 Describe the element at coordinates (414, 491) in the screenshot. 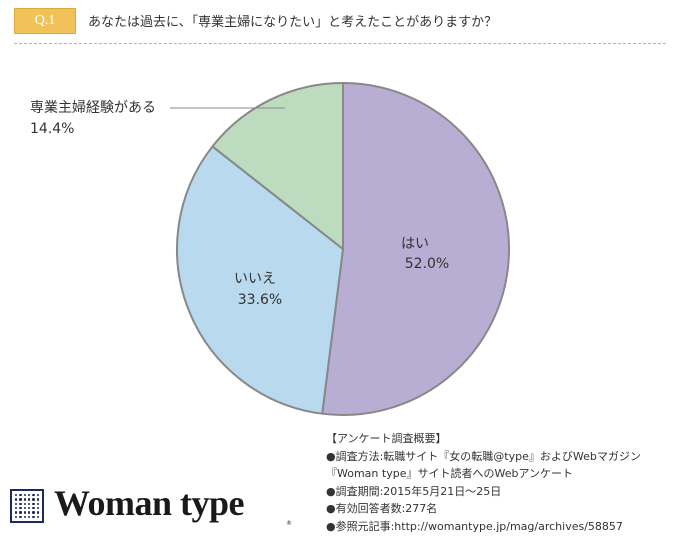

I see `survey-period: ●調査期間:2015年5月21日～25日` at that location.